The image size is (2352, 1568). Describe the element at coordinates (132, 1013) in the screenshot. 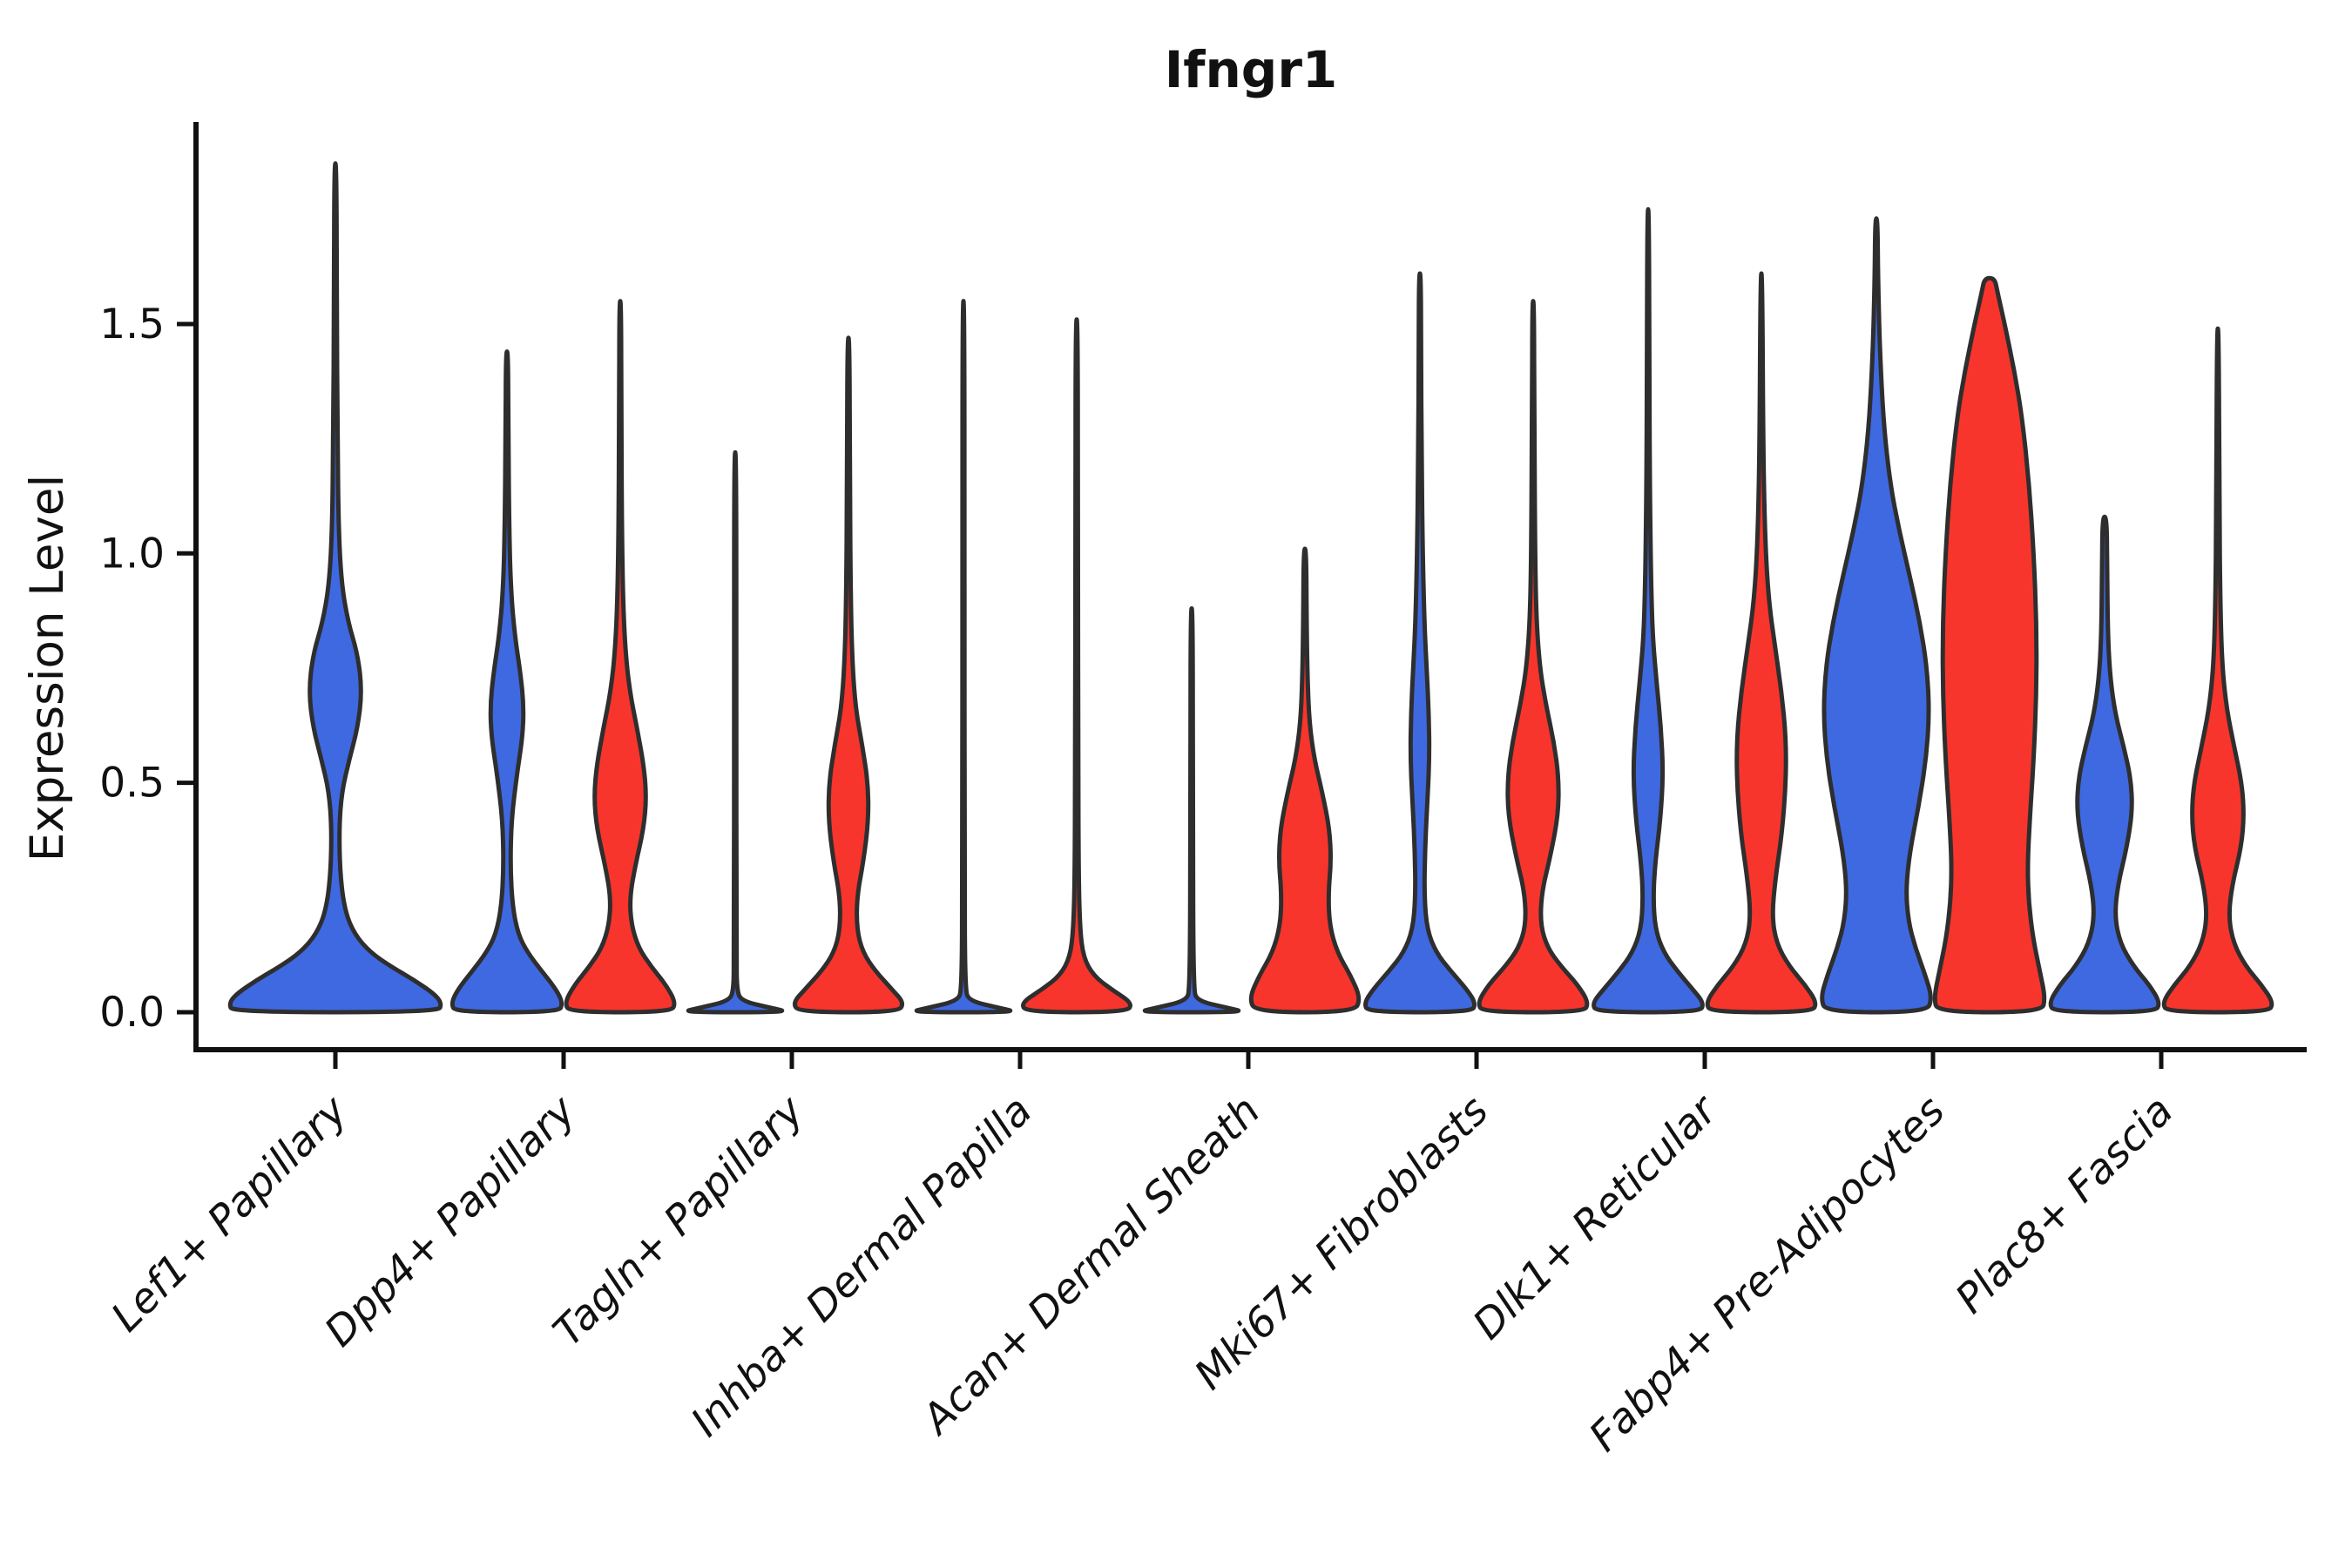

I see `y-tick-label: 0.0` at that location.